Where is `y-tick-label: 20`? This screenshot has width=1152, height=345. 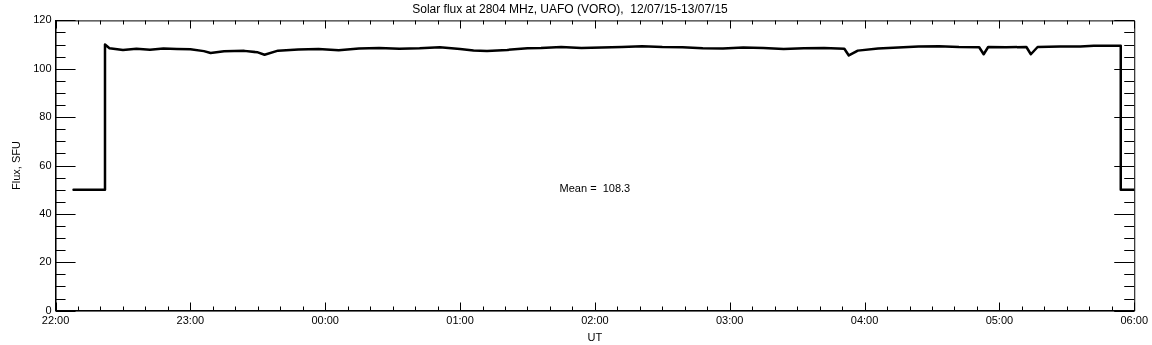
y-tick-label: 20 is located at coordinates (45, 261).